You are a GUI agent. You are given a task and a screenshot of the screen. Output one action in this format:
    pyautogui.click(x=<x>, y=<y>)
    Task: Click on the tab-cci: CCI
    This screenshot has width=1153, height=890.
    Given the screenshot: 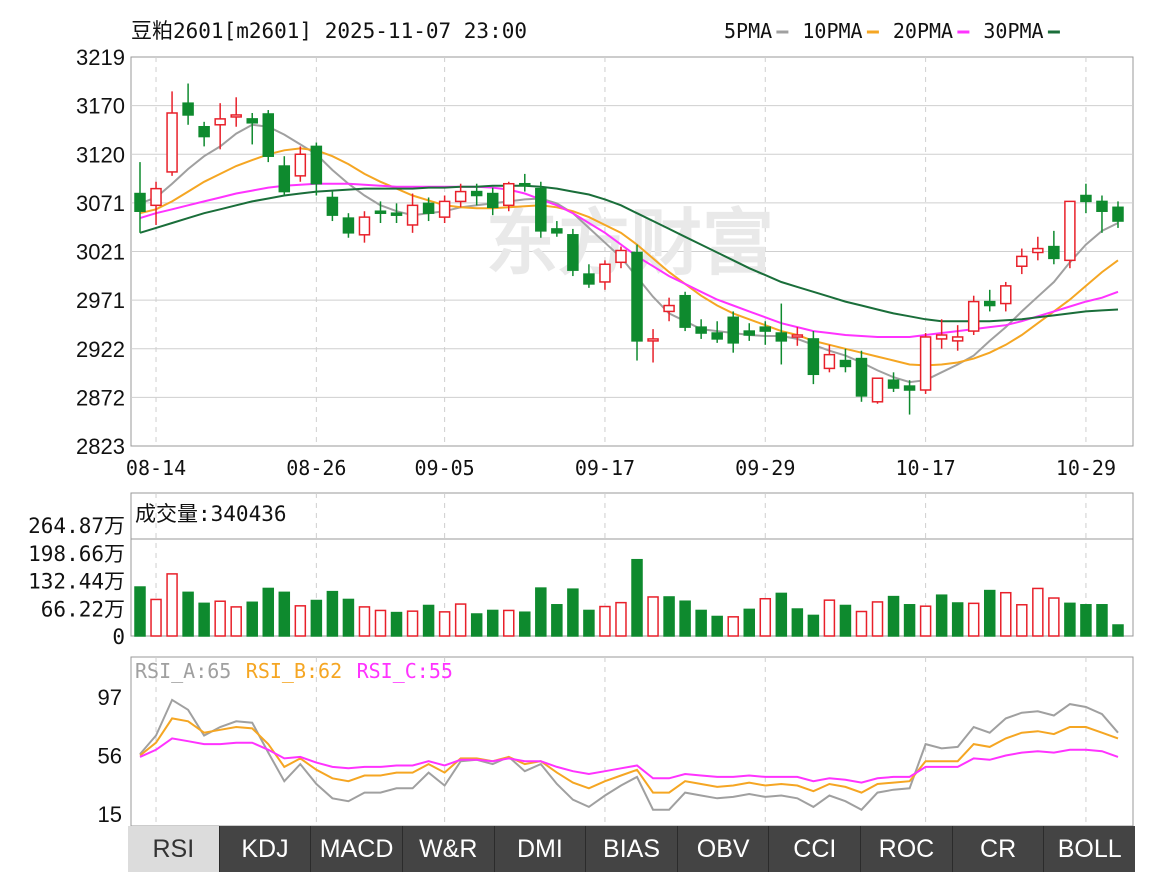 What is the action you would take?
    pyautogui.click(x=815, y=849)
    